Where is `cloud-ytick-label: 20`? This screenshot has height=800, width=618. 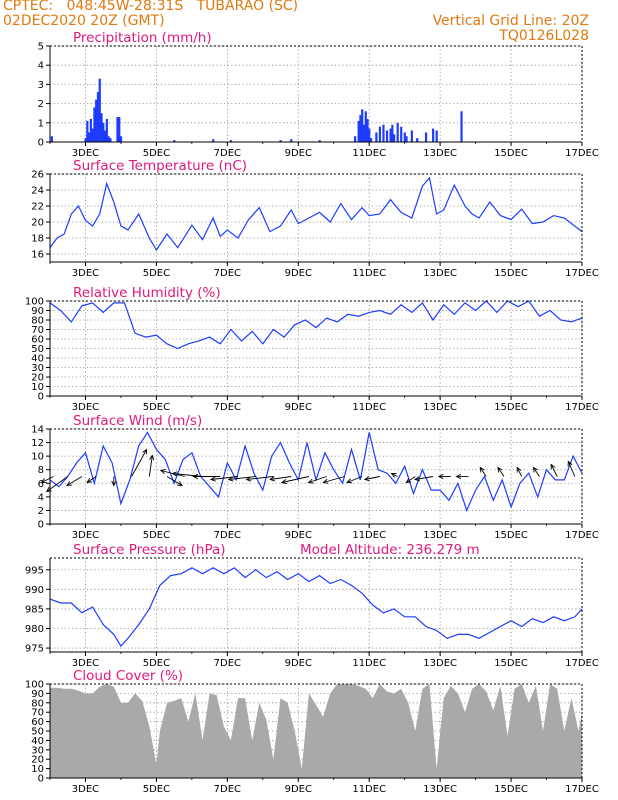 cloud-ytick-label: 20 is located at coordinates (37, 760).